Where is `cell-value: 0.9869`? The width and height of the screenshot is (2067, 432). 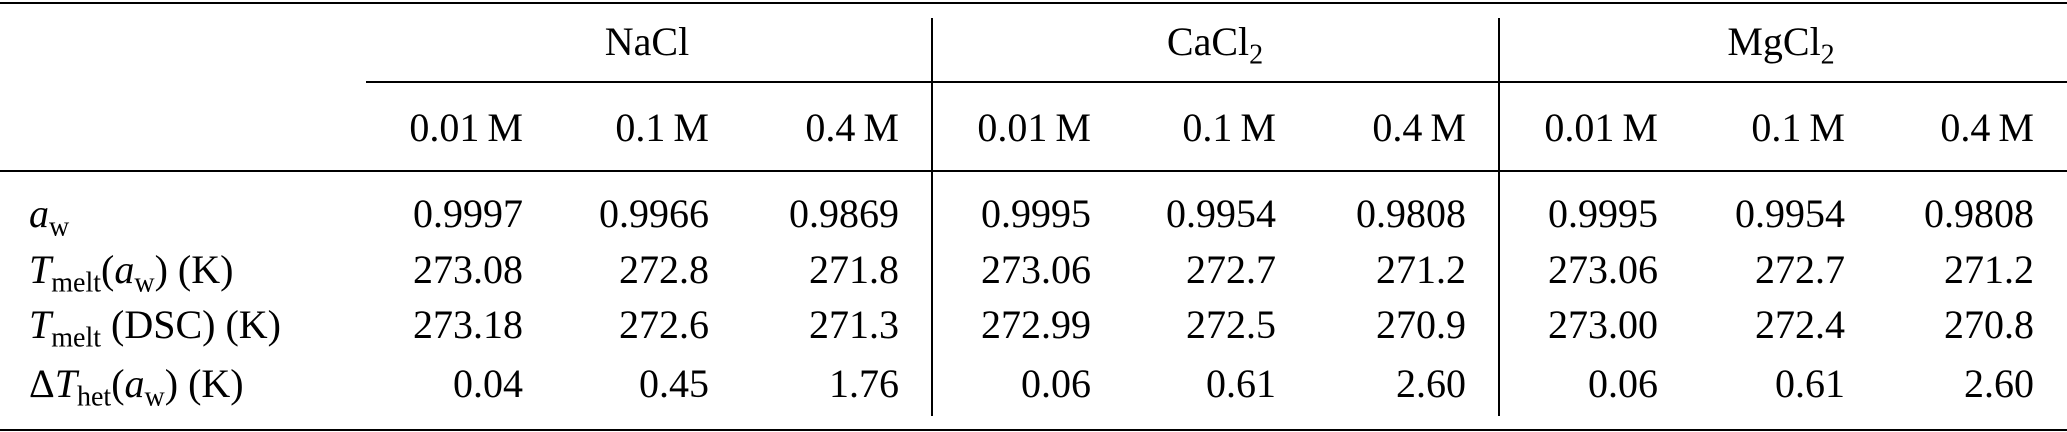
cell-value: 0.9869 is located at coordinates (844, 213).